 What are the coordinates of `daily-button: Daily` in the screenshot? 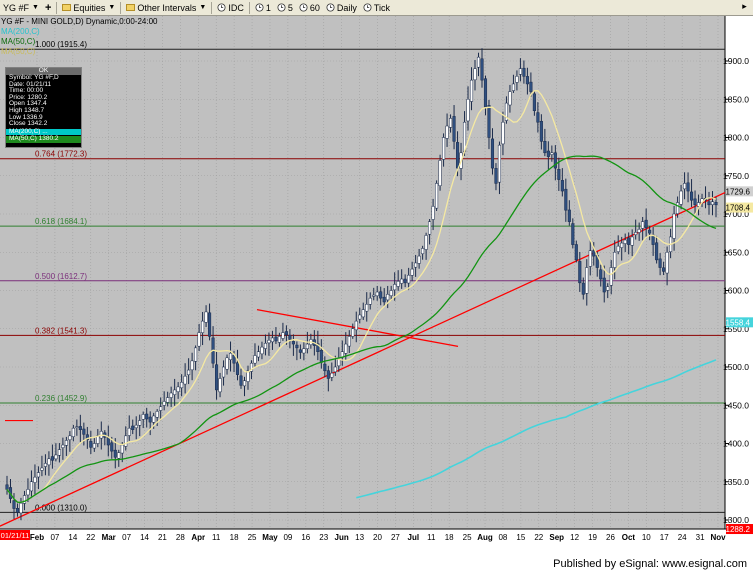 It's located at (341, 8).